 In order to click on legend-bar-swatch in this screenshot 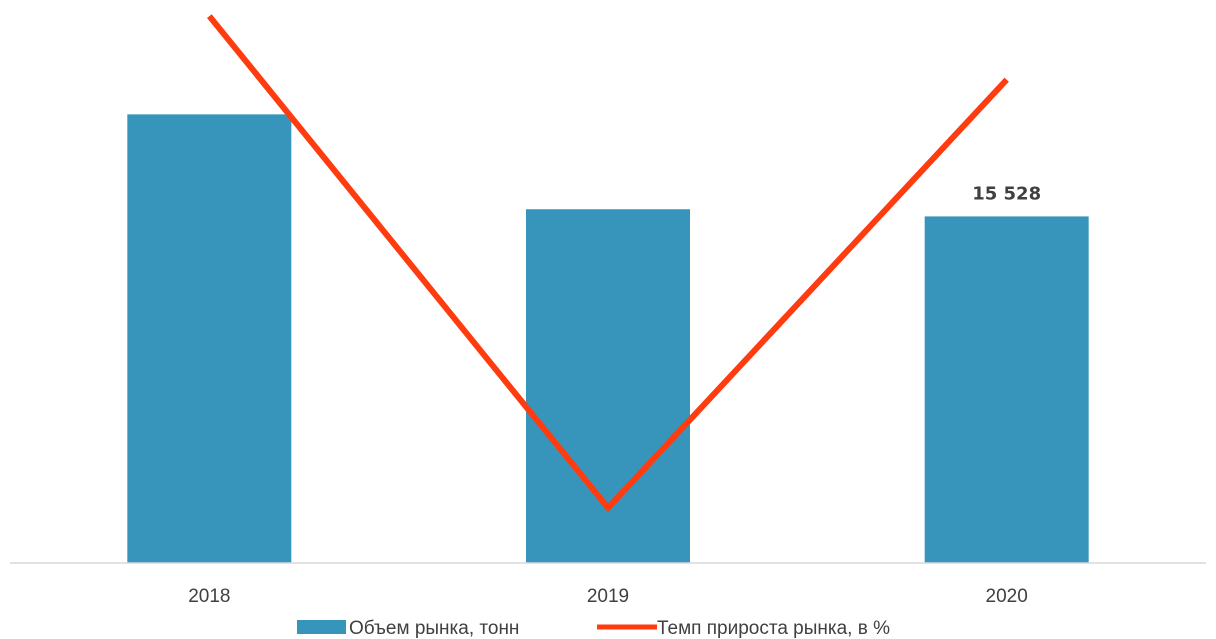, I will do `click(321, 627)`.